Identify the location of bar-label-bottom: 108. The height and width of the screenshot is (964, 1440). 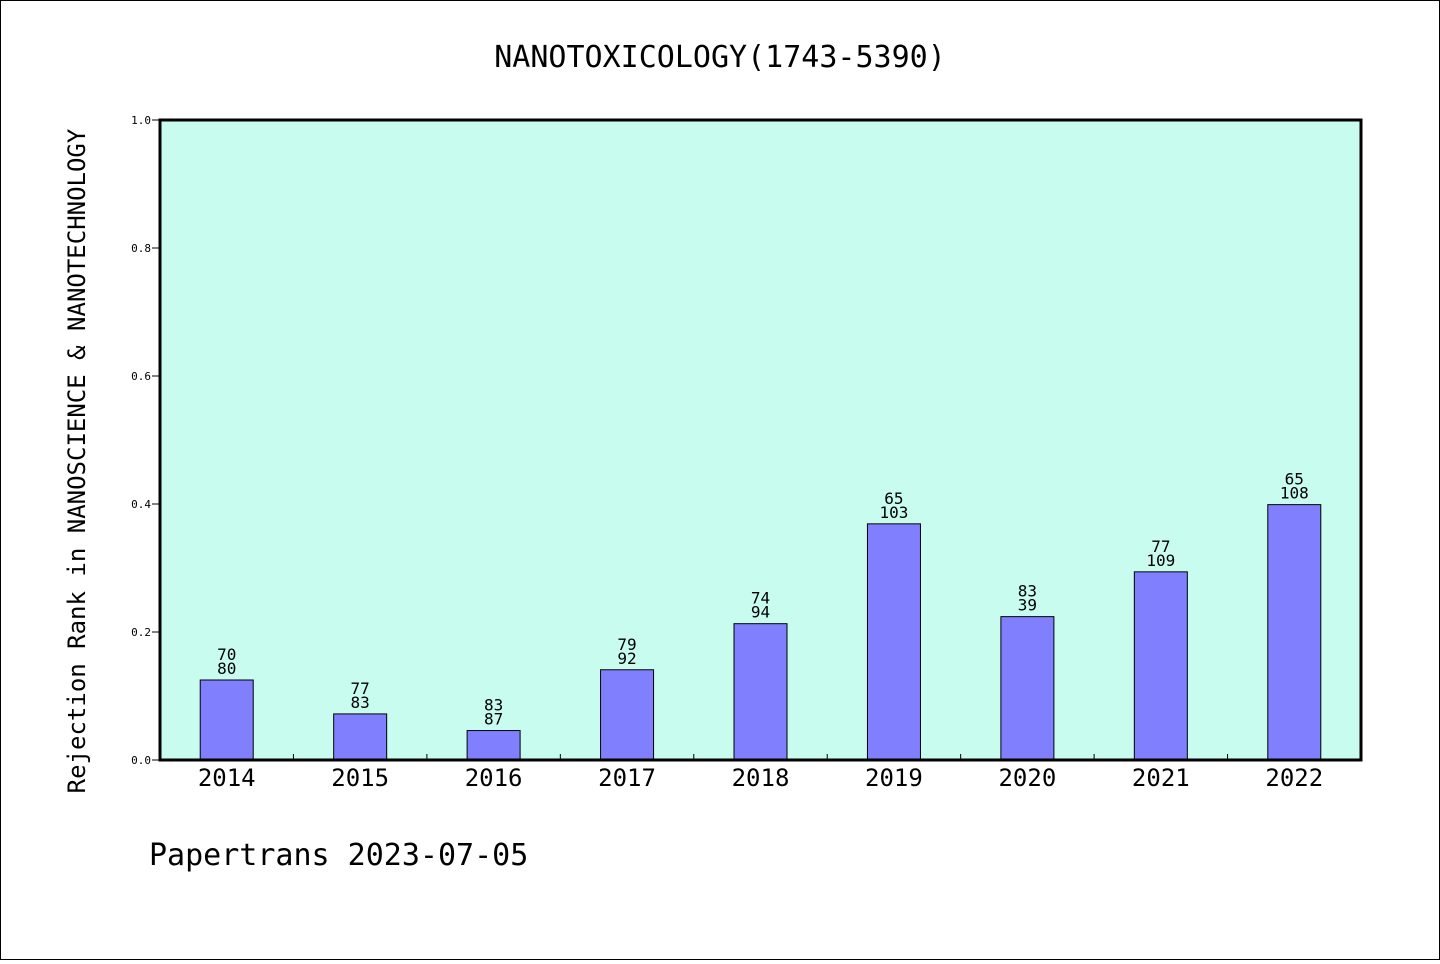
(1294, 493).